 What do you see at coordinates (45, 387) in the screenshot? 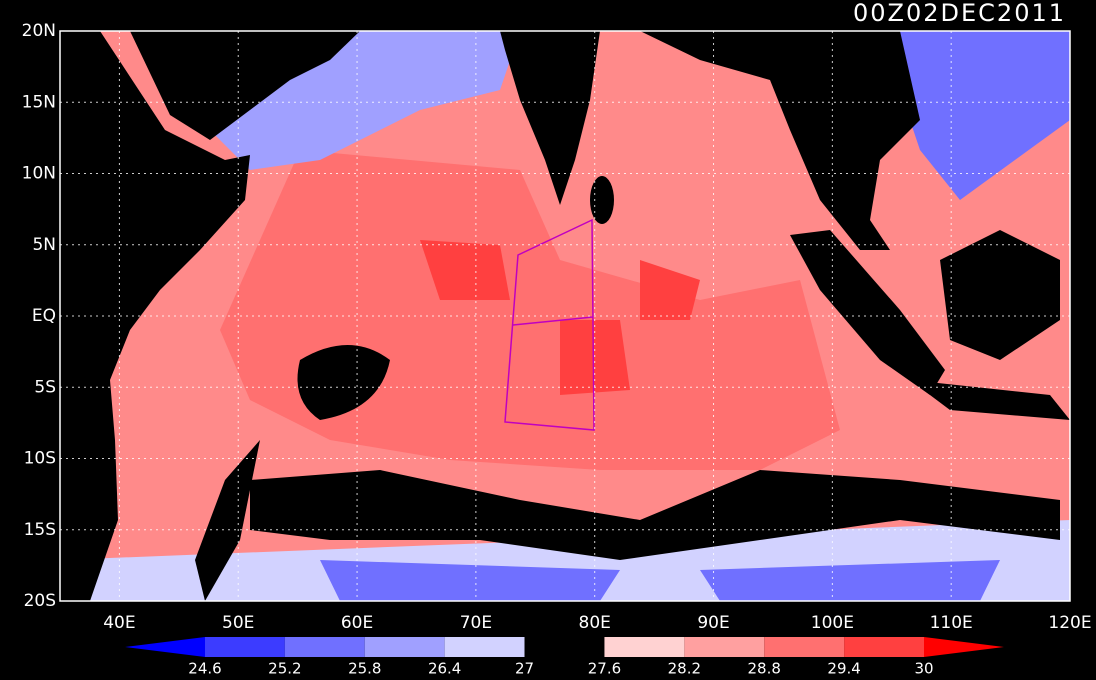
I see `lat-label: 5S` at bounding box center [45, 387].